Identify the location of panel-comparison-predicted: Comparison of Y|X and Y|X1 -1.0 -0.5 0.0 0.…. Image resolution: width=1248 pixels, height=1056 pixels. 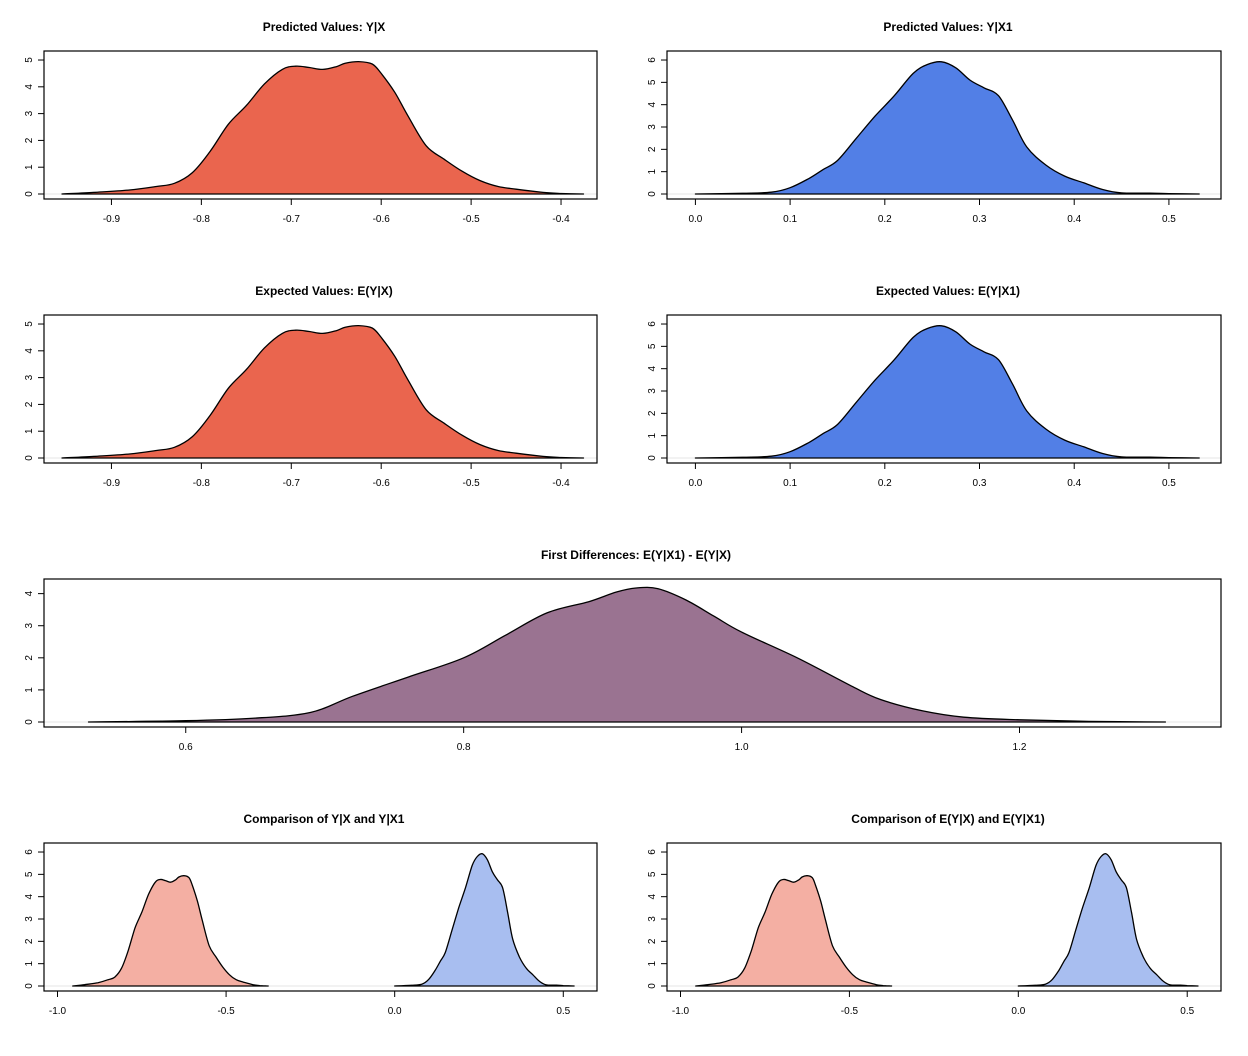
(311, 914).